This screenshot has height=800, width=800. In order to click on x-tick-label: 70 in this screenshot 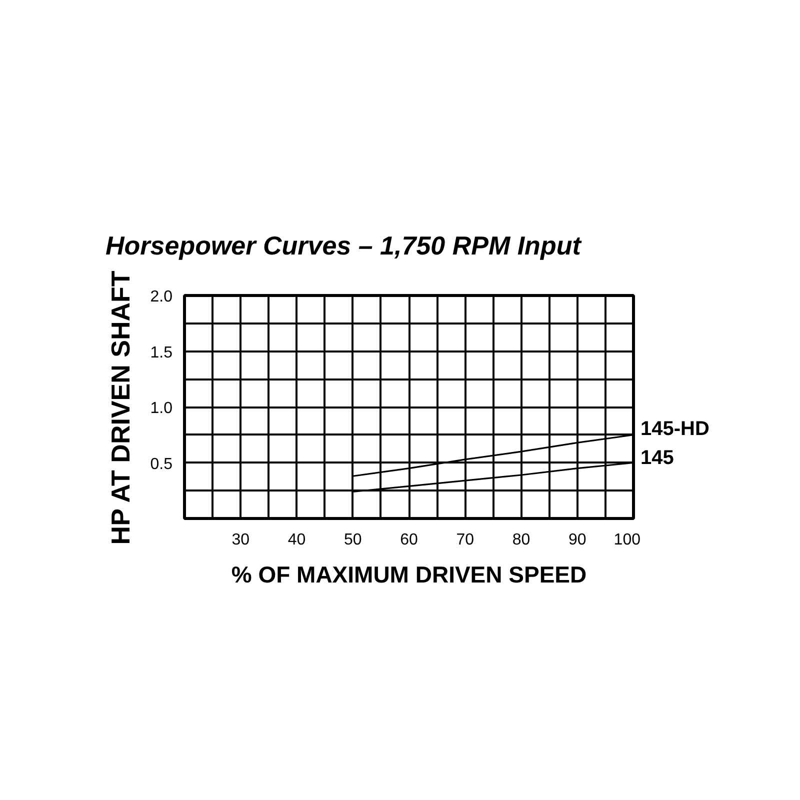, I will do `click(465, 540)`.